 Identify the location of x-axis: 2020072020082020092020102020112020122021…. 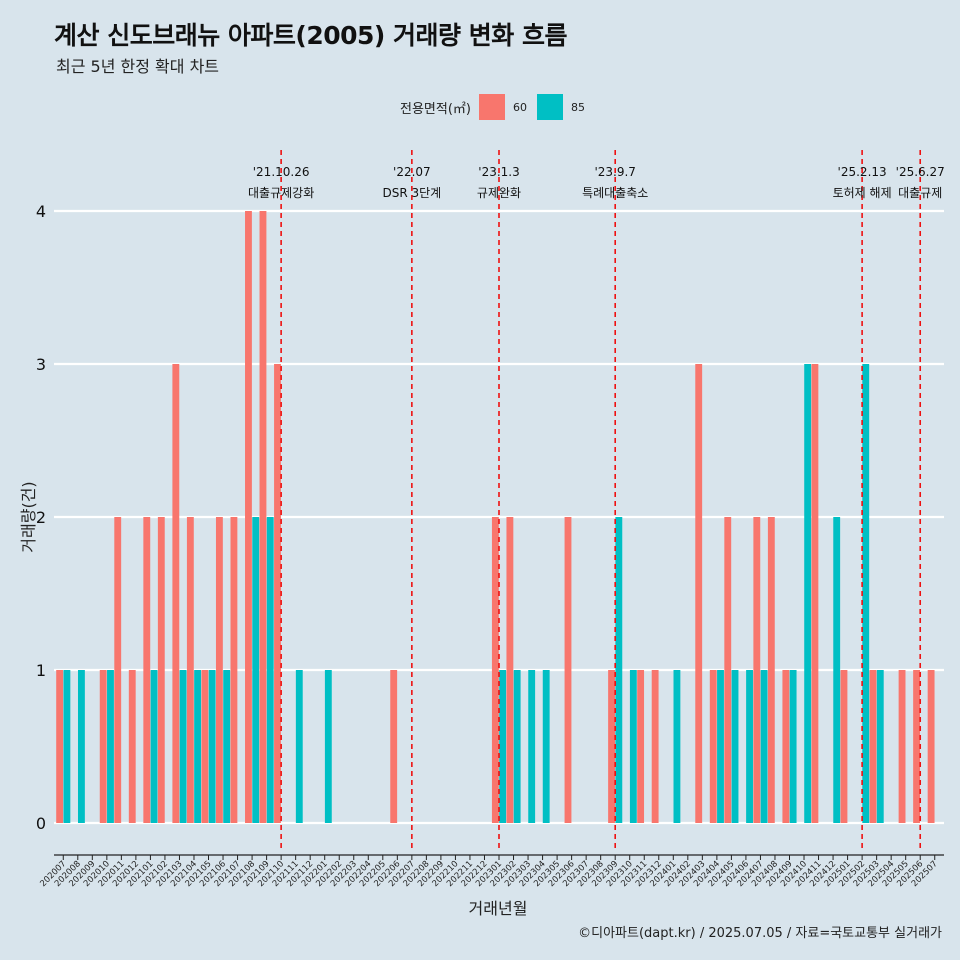
(491, 871).